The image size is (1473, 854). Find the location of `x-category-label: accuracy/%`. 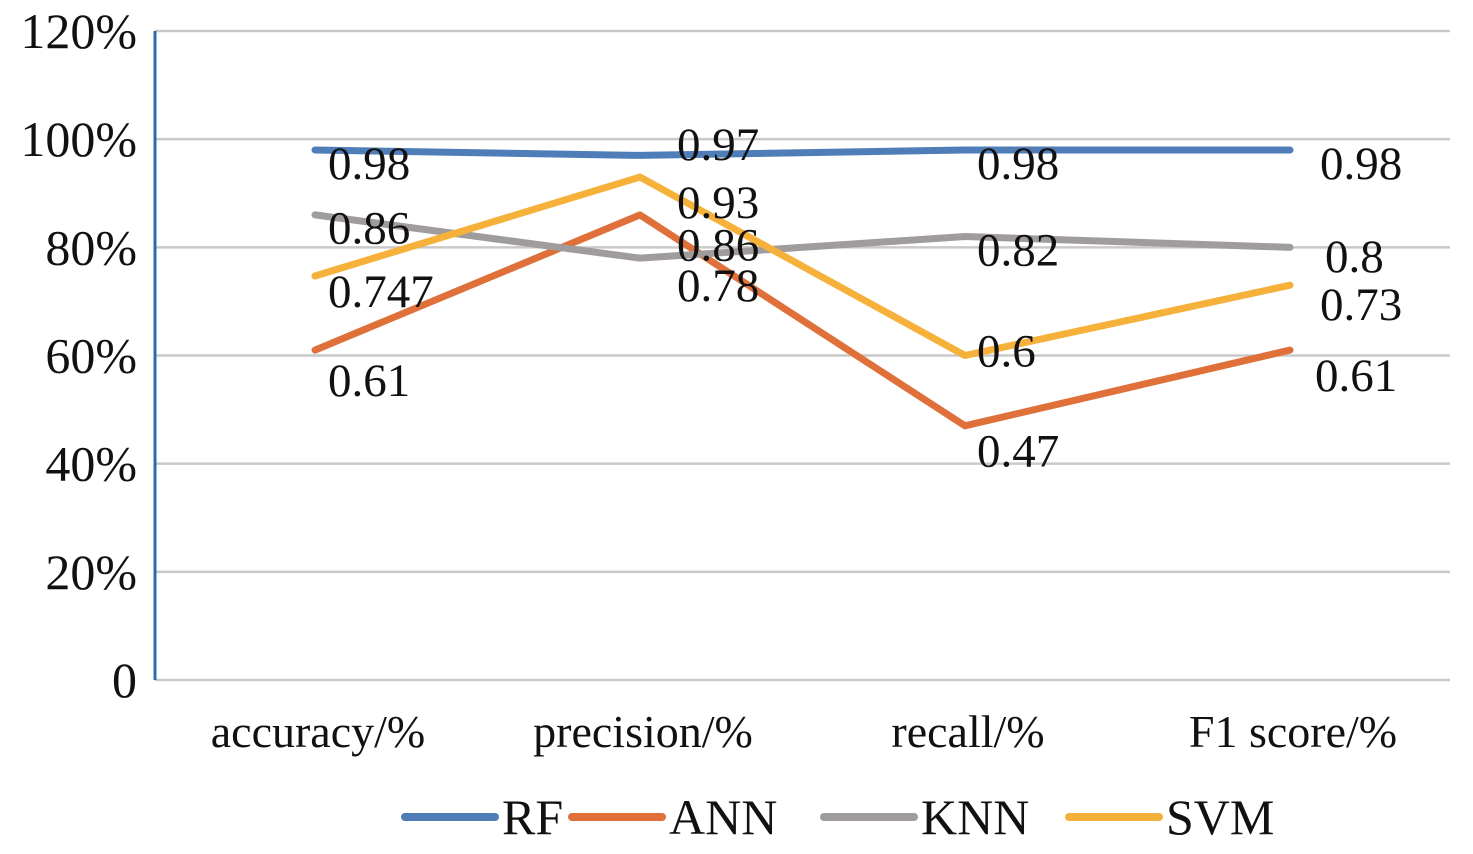

x-category-label: accuracy/% is located at coordinates (318, 731).